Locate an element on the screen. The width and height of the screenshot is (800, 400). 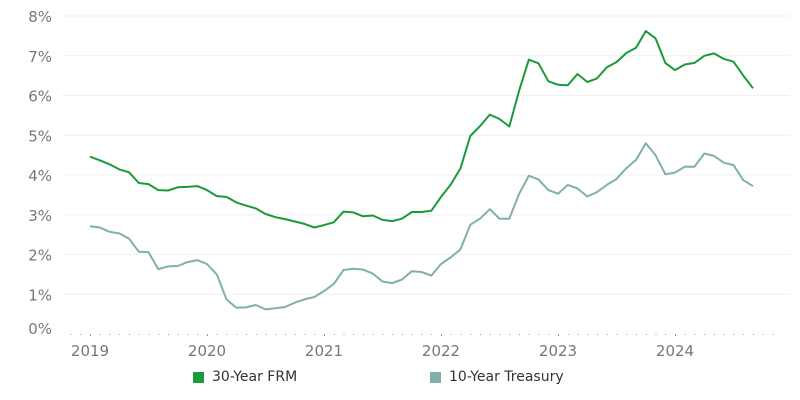
y-tick-label: 4% is located at coordinates (40, 176).